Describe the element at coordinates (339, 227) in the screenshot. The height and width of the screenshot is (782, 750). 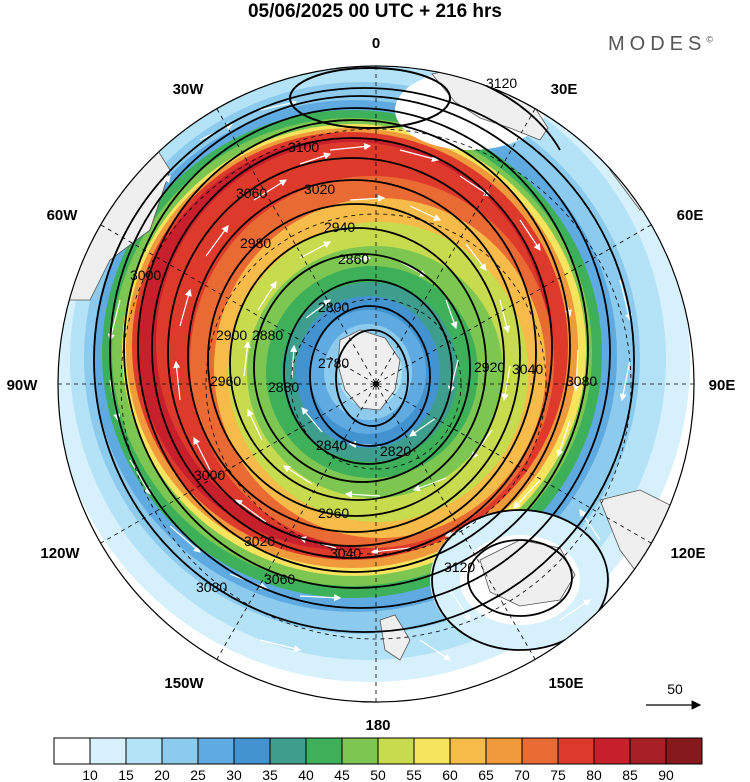
I see `contour-label: 2940` at that location.